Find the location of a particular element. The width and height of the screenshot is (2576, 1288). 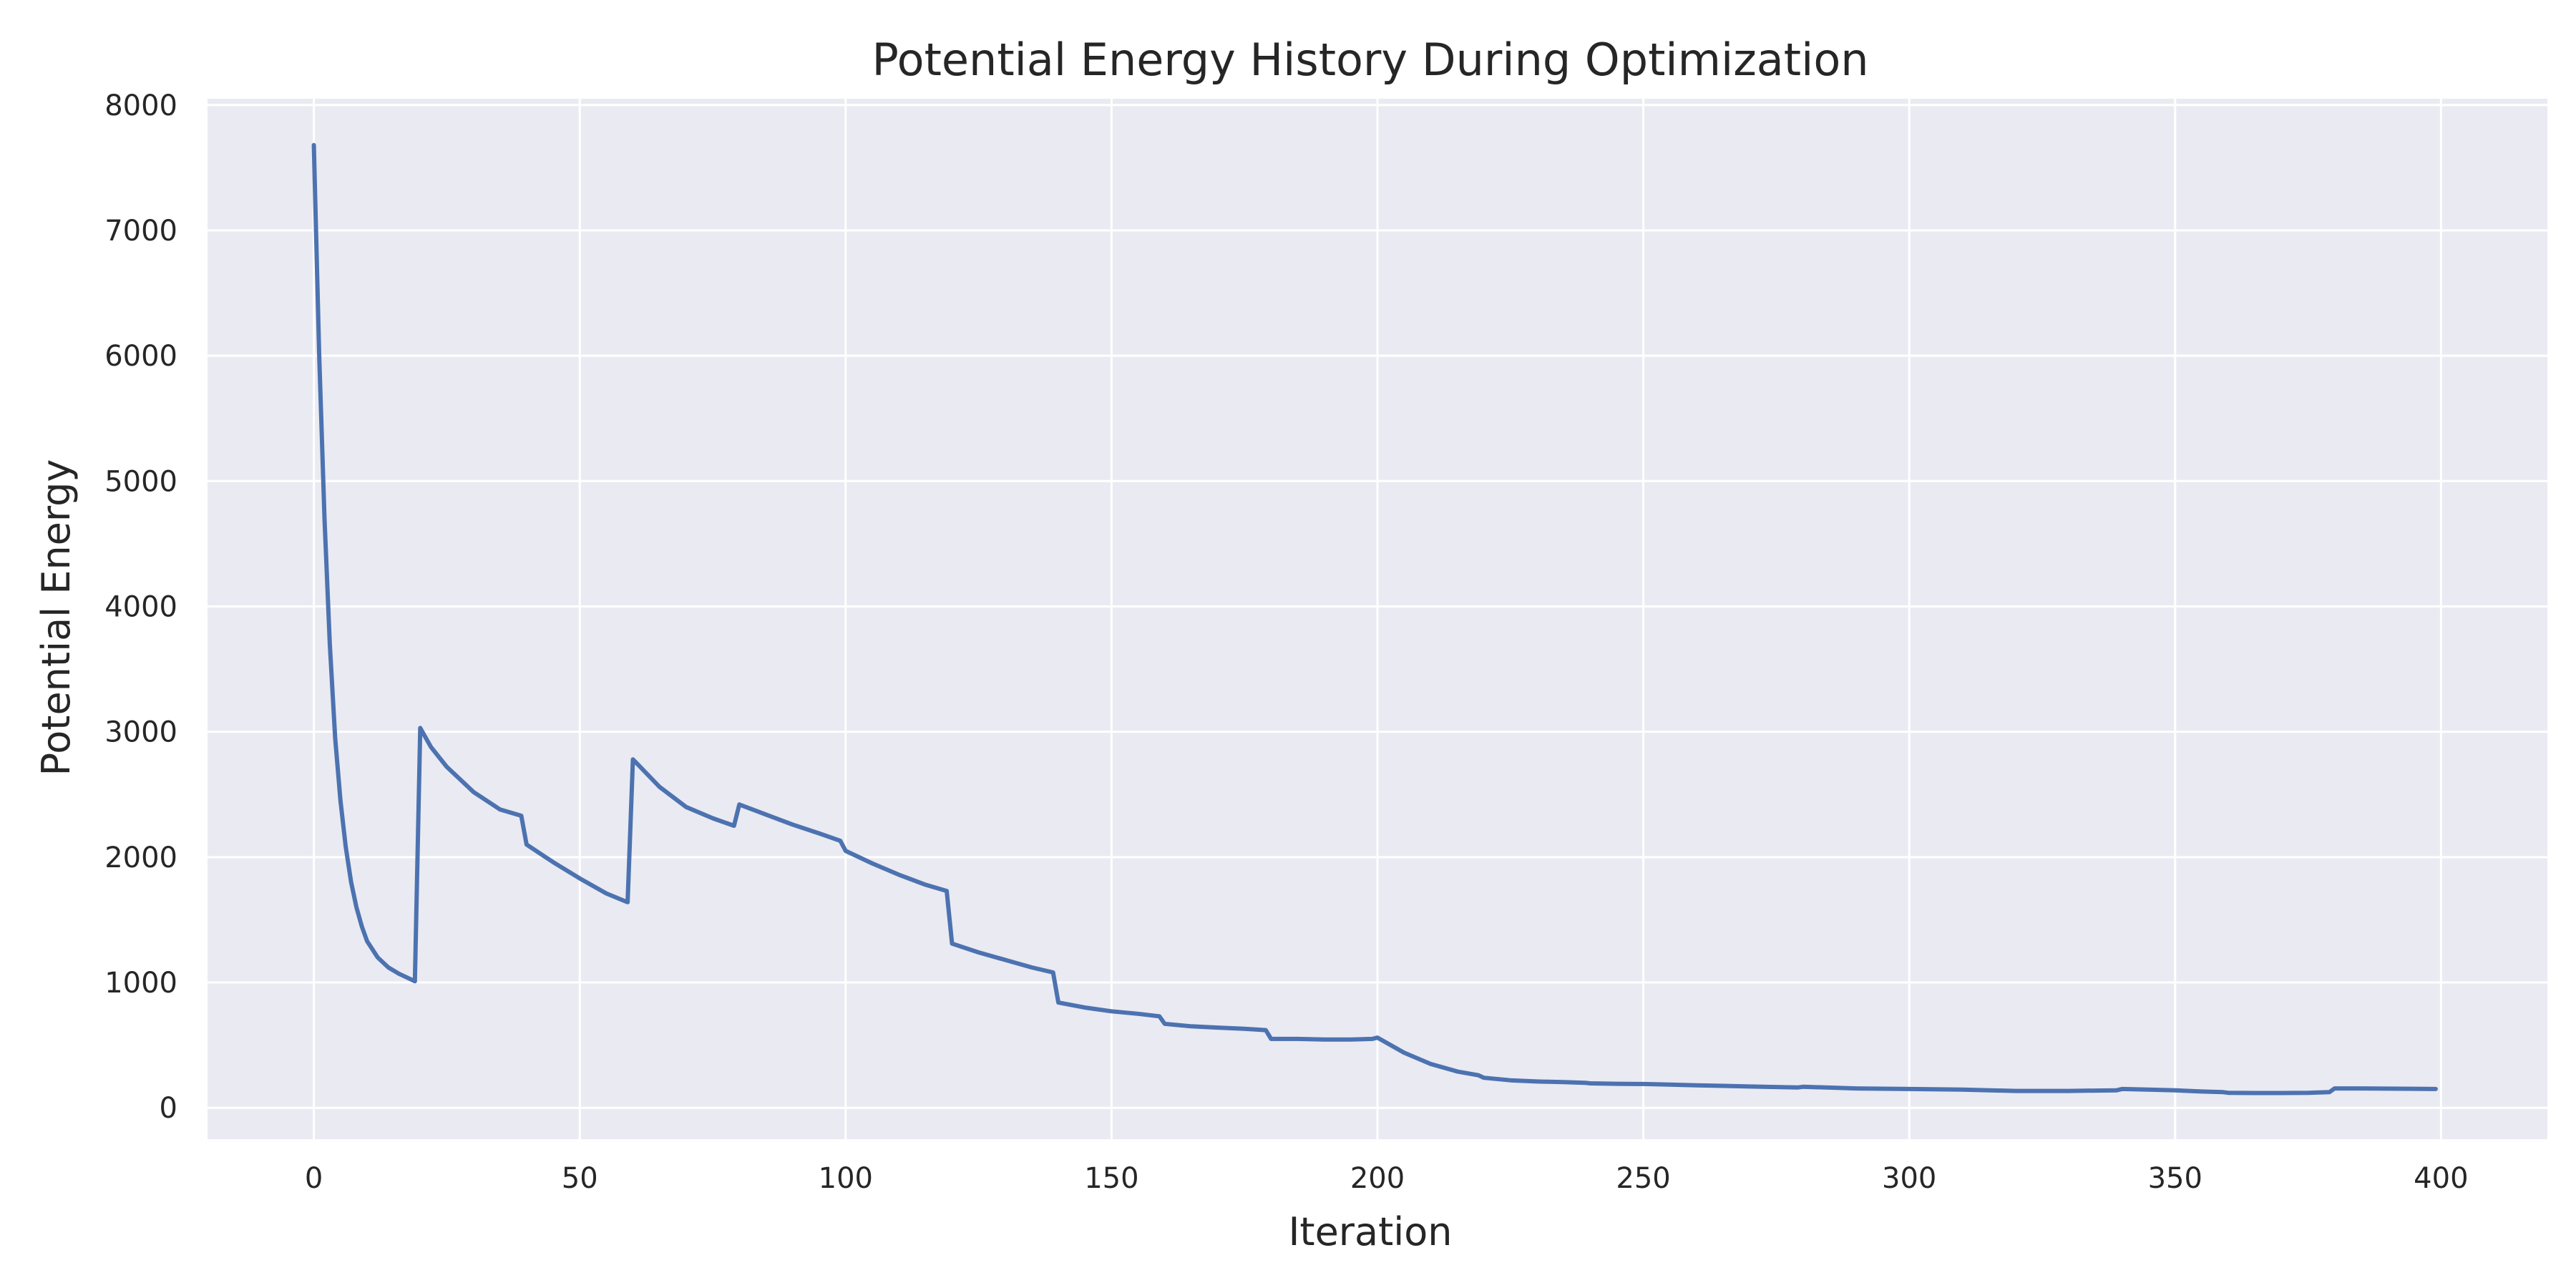

y-tick-label: 7000 is located at coordinates (140, 231).